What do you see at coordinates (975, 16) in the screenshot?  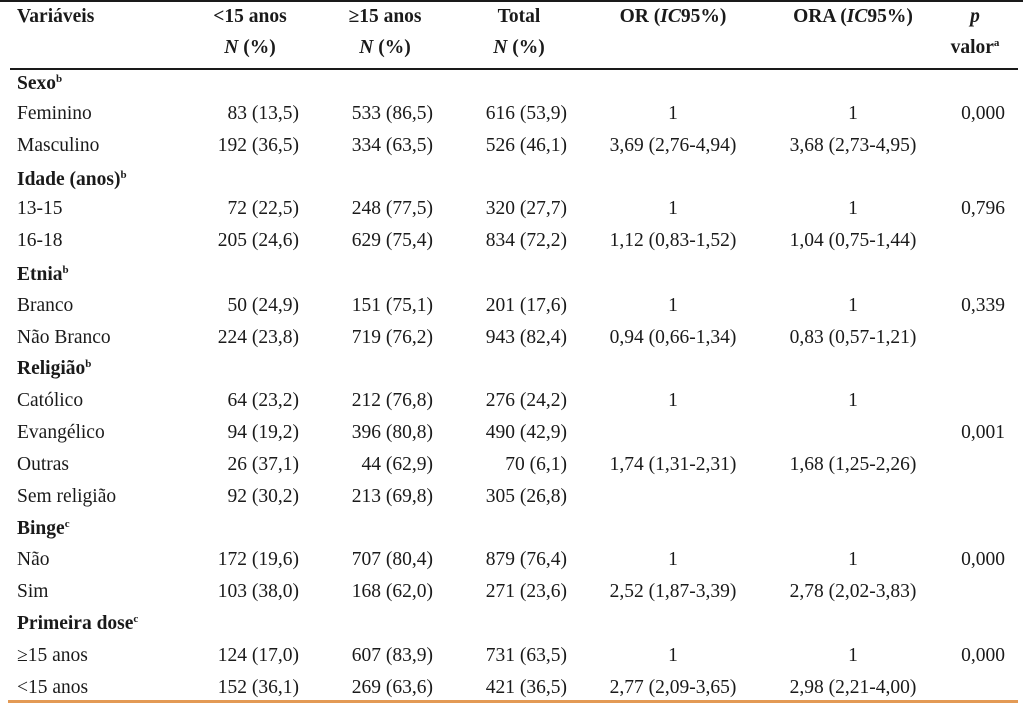 I see `header-p: p` at bounding box center [975, 16].